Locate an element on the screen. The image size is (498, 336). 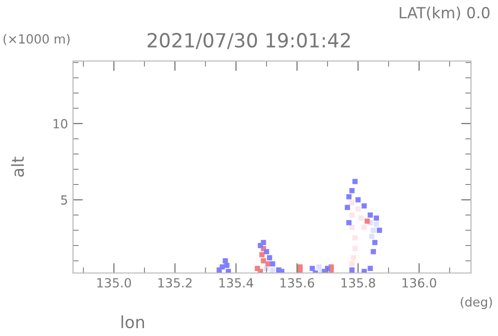
text: (deg) is located at coordinates (476, 303).